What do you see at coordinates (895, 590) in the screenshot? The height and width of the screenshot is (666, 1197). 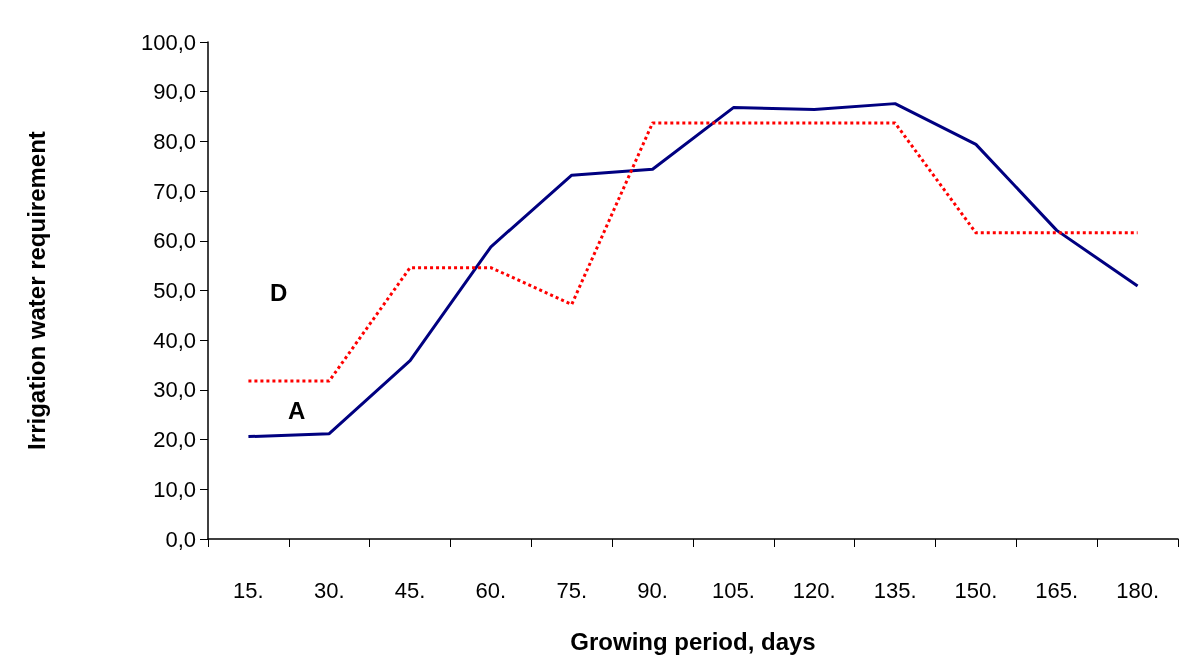 I see `x-tick-label: 135.` at bounding box center [895, 590].